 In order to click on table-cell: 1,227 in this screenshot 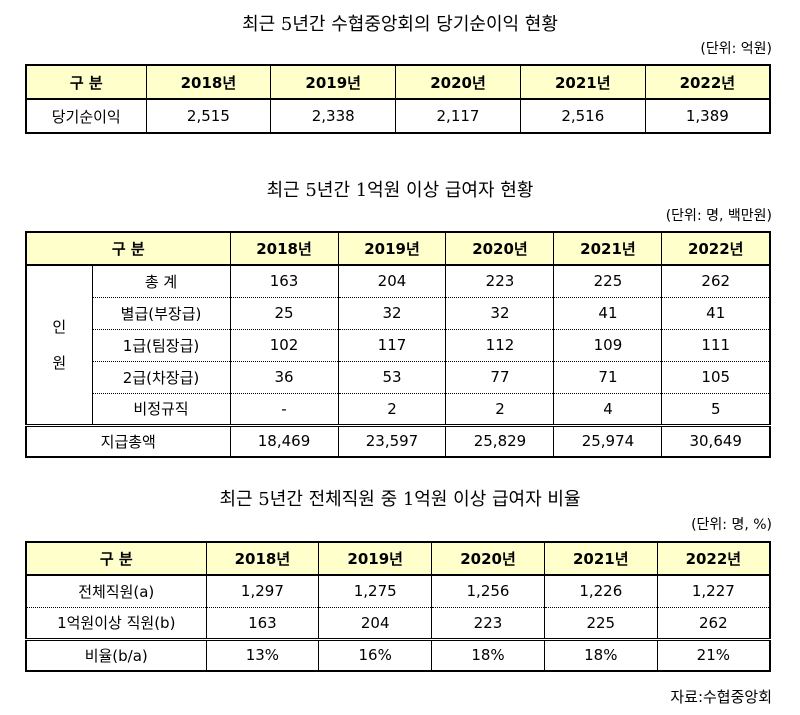, I will do `click(713, 591)`.